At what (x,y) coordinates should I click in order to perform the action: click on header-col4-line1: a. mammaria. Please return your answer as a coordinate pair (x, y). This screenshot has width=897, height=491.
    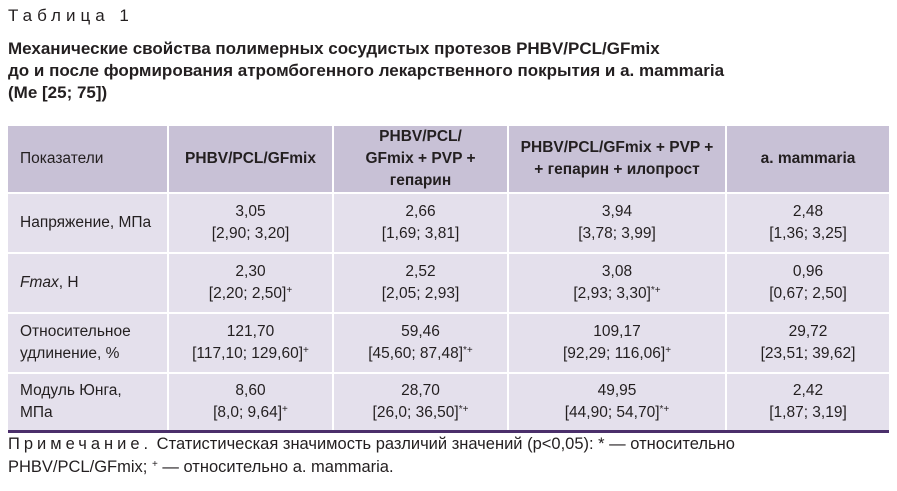
    Looking at the image, I should click on (808, 158).